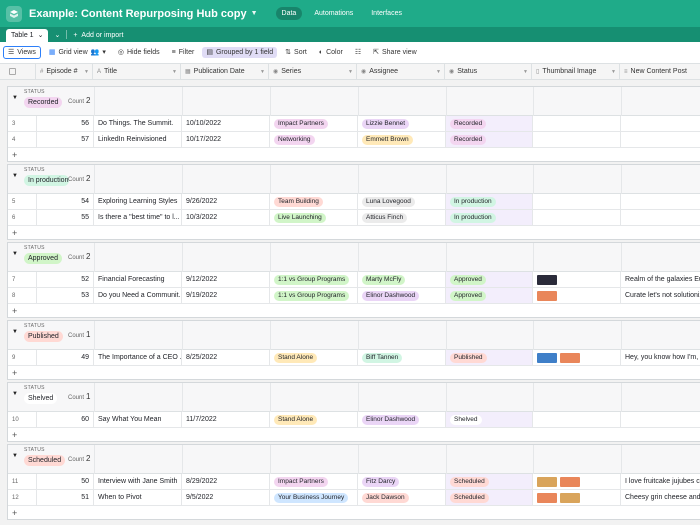  Describe the element at coordinates (576, 71) in the screenshot. I see `column-header-thumbnail: ▯ Thumbnail Image ▼` at that location.